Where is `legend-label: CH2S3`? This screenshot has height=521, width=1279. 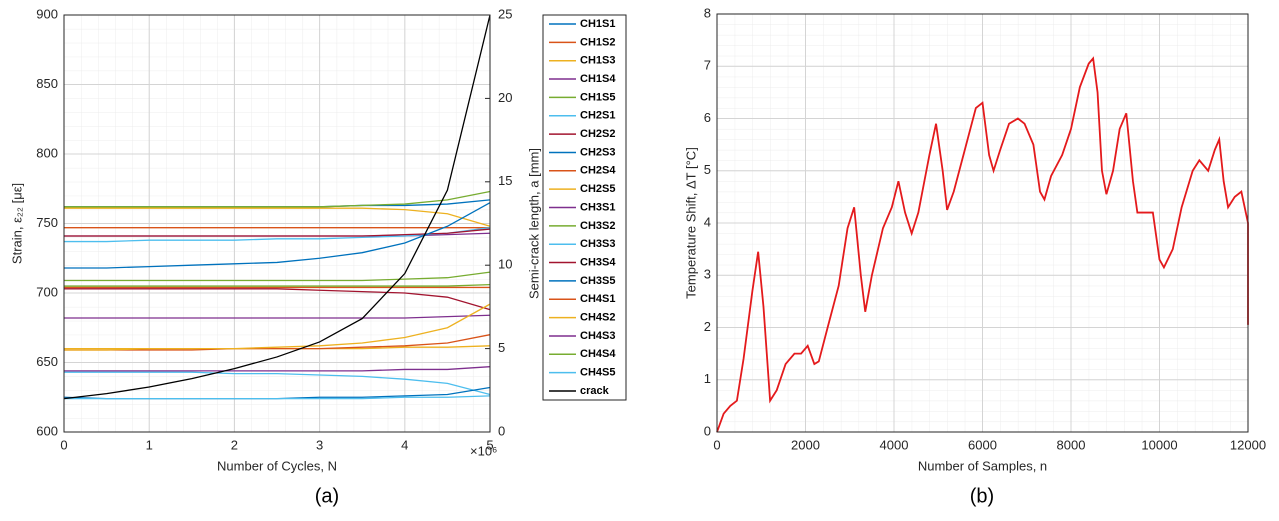
legend-label: CH2S3 is located at coordinates (597, 152).